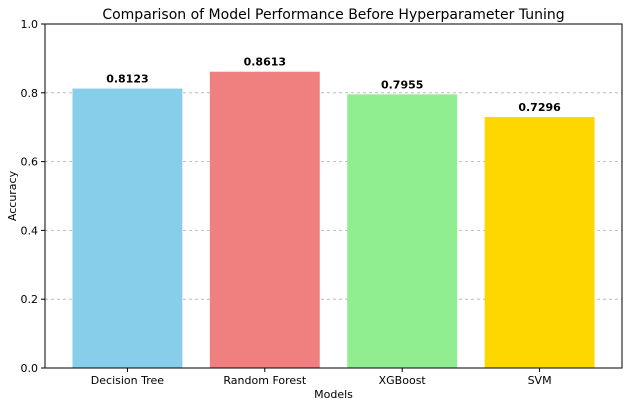 This screenshot has width=630, height=407. What do you see at coordinates (12, 195) in the screenshot?
I see `y-axis-label: Accuracy` at bounding box center [12, 195].